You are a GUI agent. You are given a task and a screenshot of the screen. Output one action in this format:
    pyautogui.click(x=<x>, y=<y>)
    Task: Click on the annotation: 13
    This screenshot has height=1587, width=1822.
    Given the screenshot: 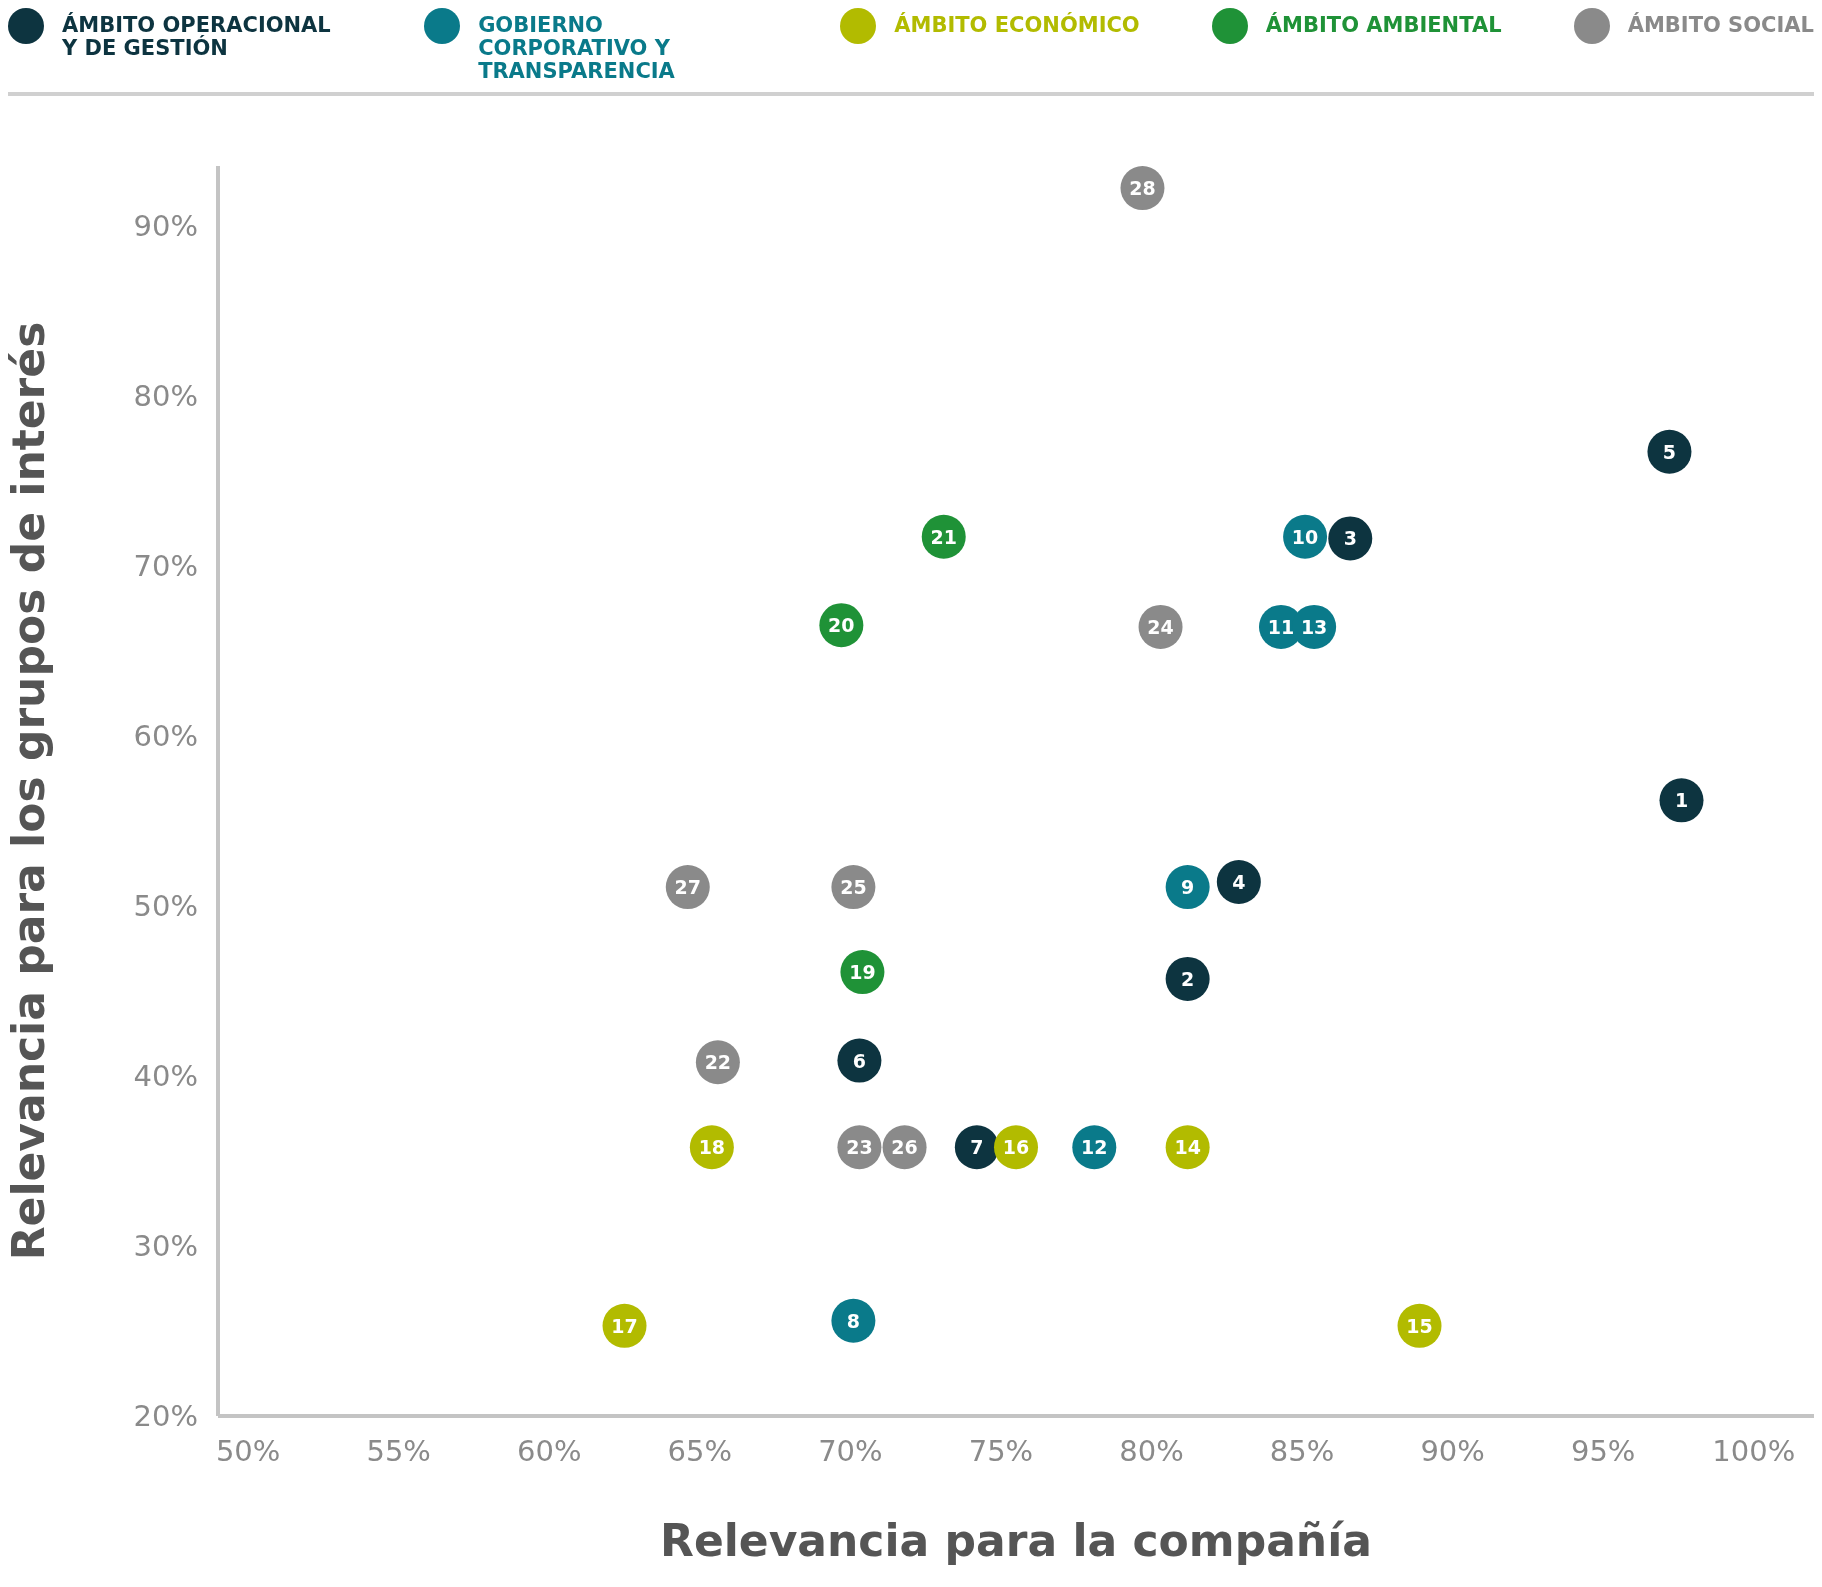 What is the action you would take?
    pyautogui.click(x=1314, y=626)
    